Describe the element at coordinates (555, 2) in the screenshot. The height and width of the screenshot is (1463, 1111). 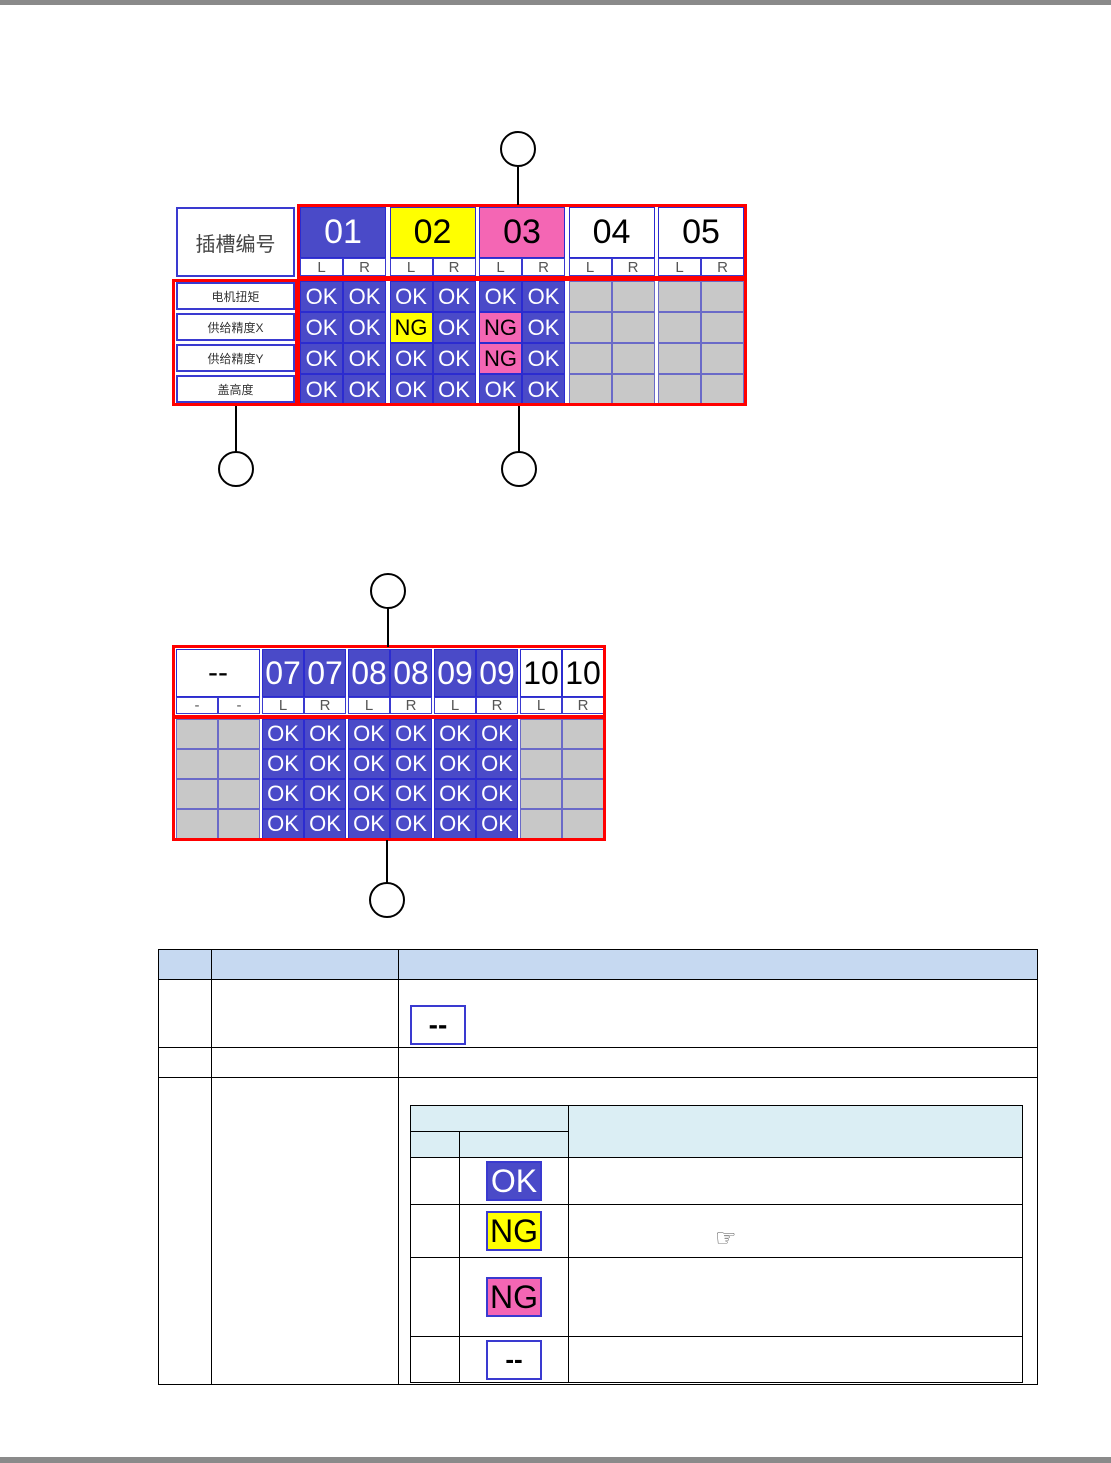
I see `top-border` at that location.